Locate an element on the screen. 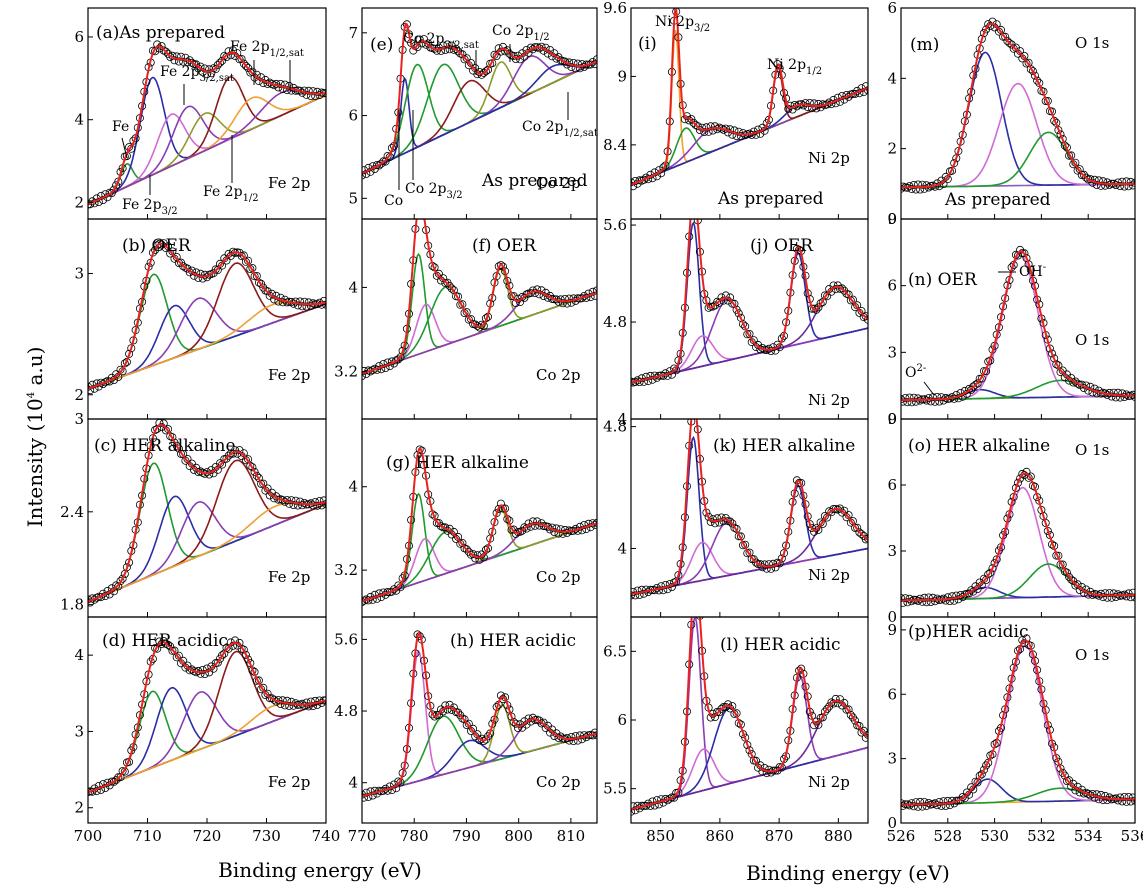 The width and height of the screenshot is (1143, 887). x-tick-label: 710 is located at coordinates (147, 836).